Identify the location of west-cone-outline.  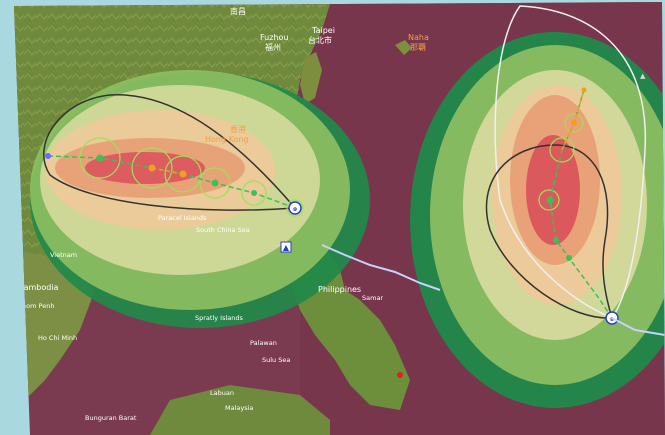
(170, 152).